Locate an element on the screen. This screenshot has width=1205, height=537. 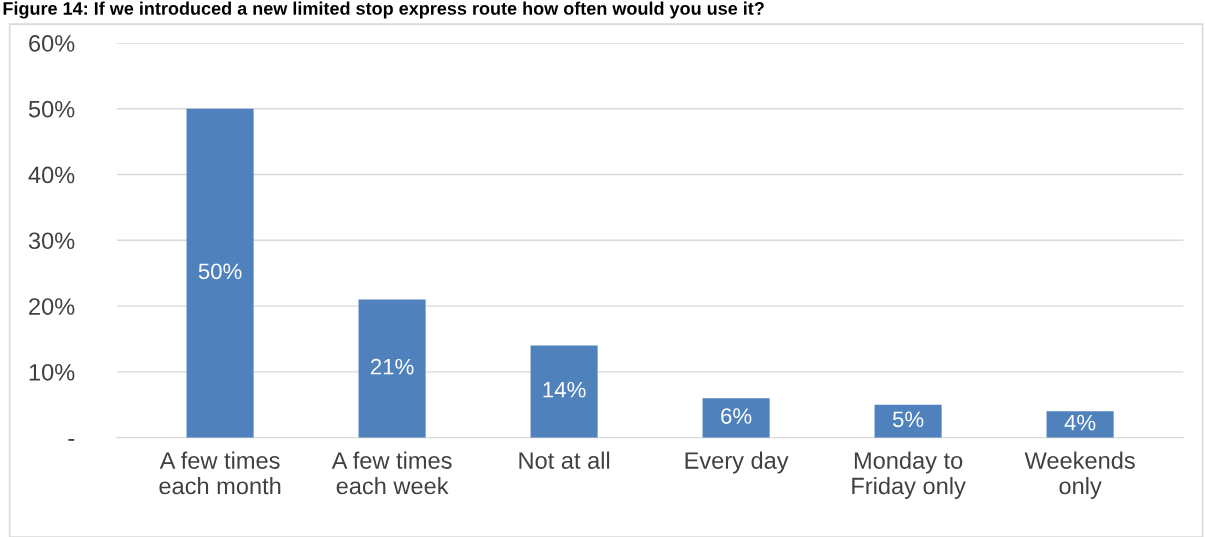
data-label: 4% is located at coordinates (1080, 422).